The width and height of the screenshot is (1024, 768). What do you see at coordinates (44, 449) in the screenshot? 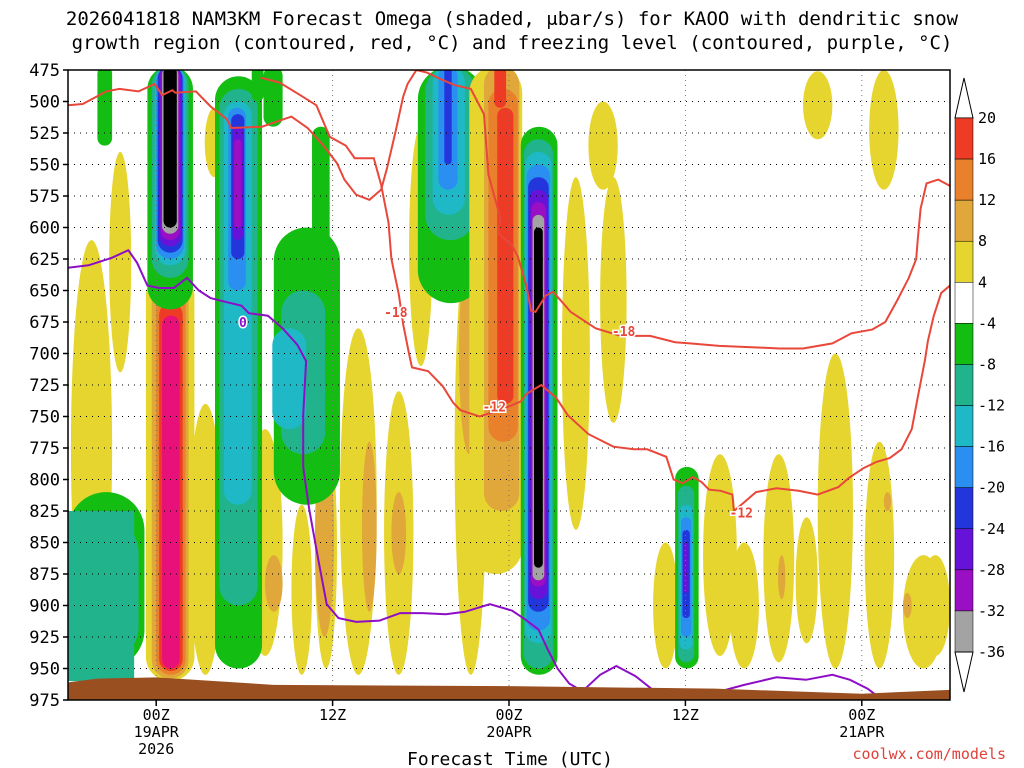
I see `y-tick-label-775: 775` at bounding box center [44, 449].